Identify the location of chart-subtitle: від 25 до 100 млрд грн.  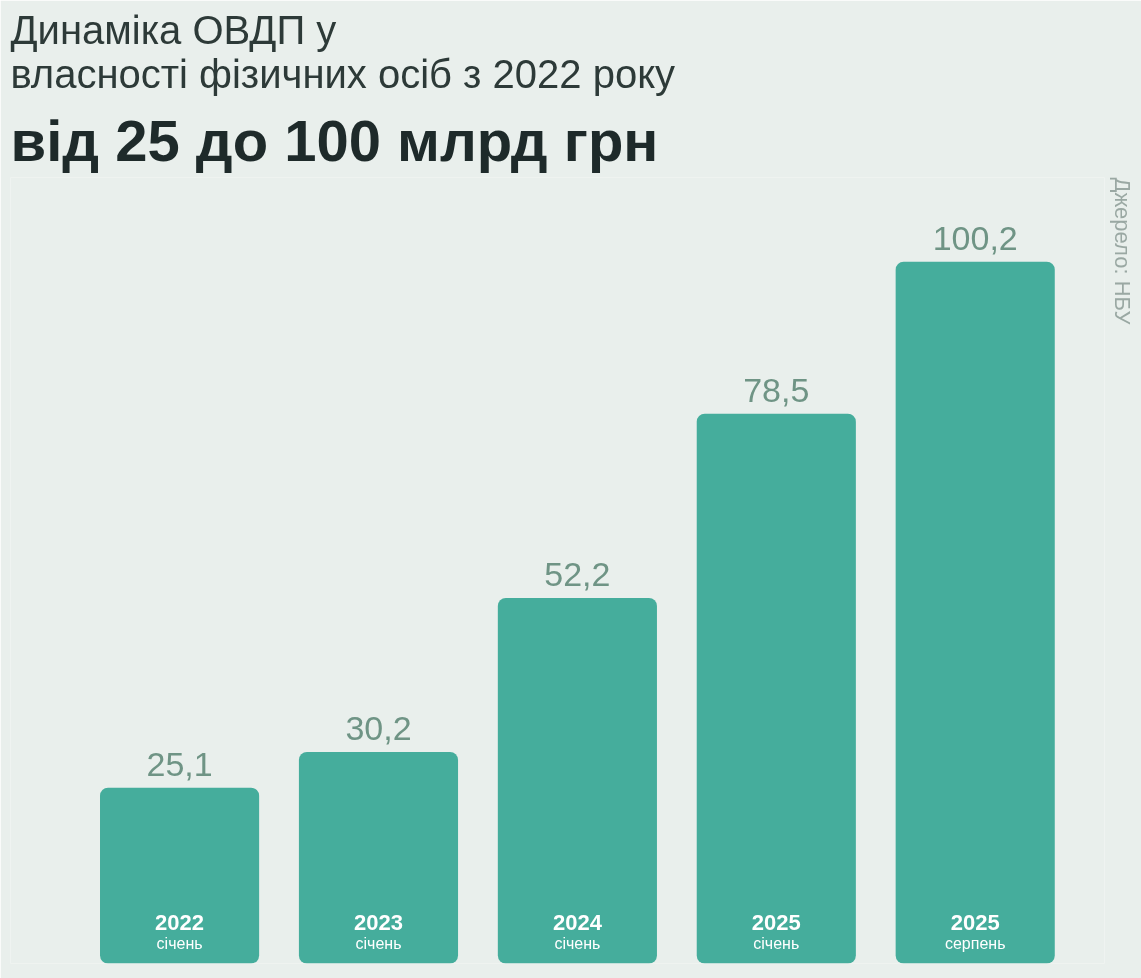
(334, 140).